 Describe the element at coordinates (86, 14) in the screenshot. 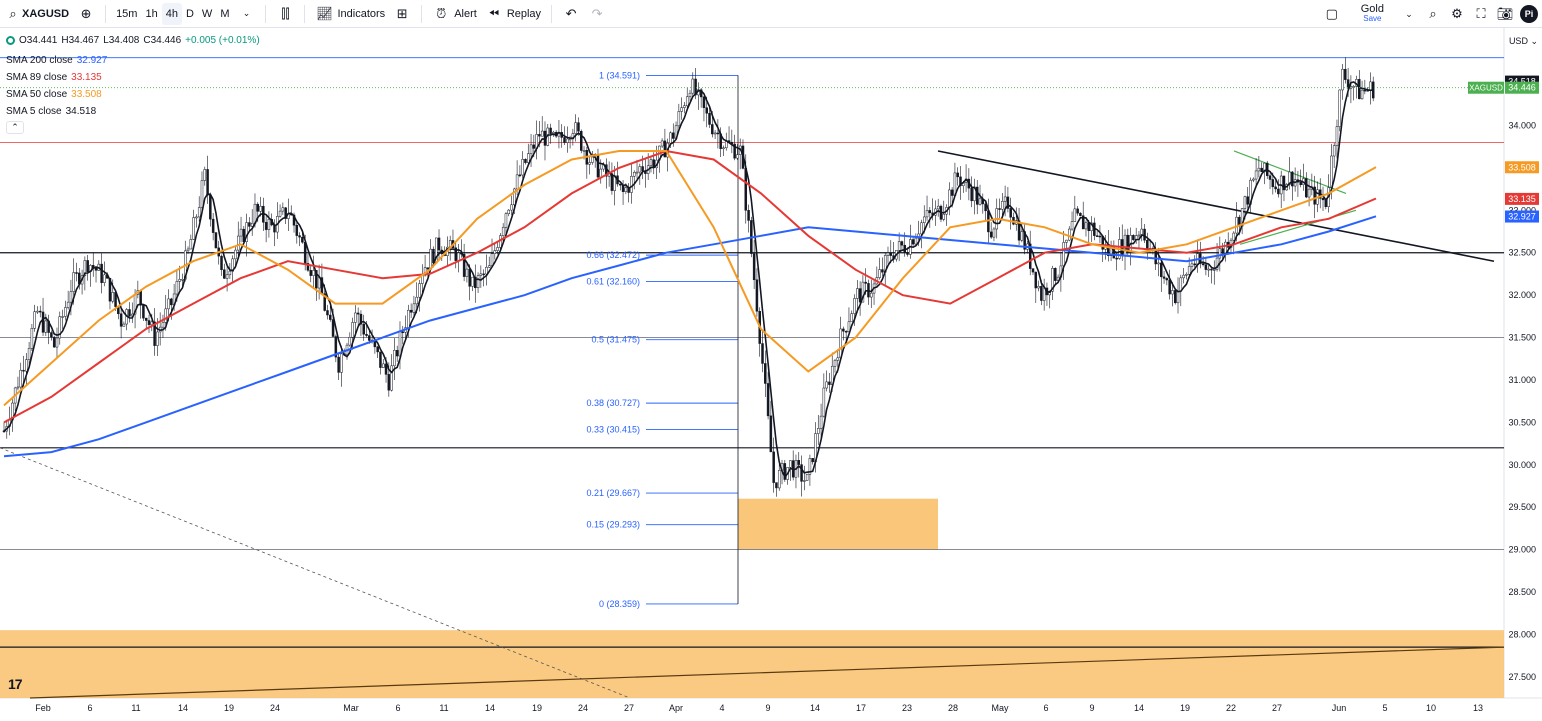

I see `compare-button: ⊕` at that location.